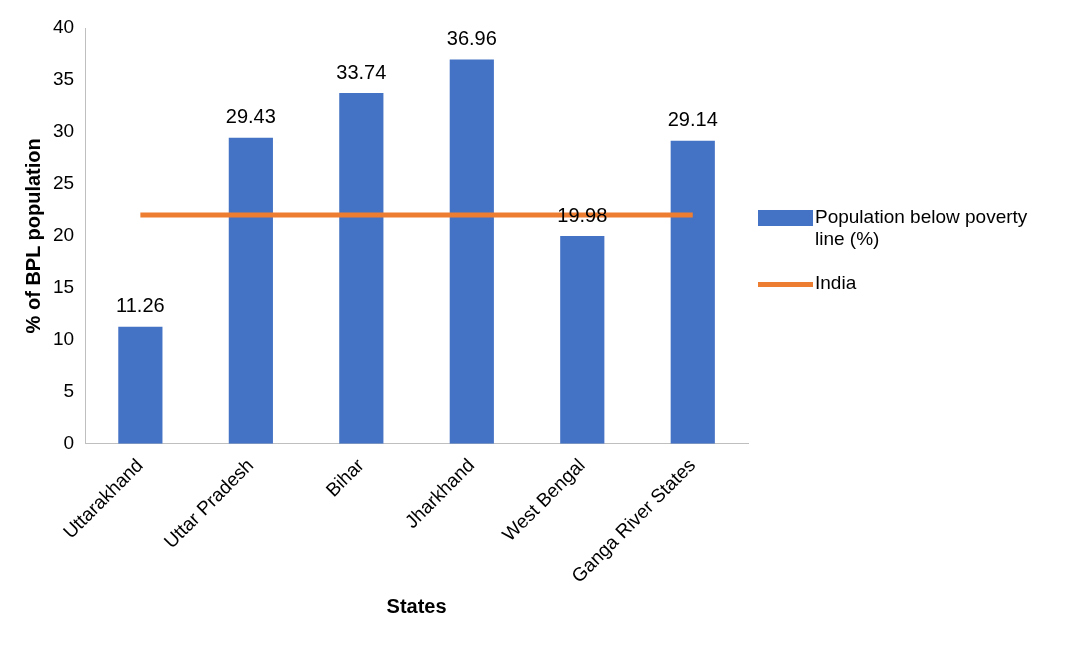 This screenshot has height=646, width=1073. I want to click on y-tick-label: 10, so click(63, 338).